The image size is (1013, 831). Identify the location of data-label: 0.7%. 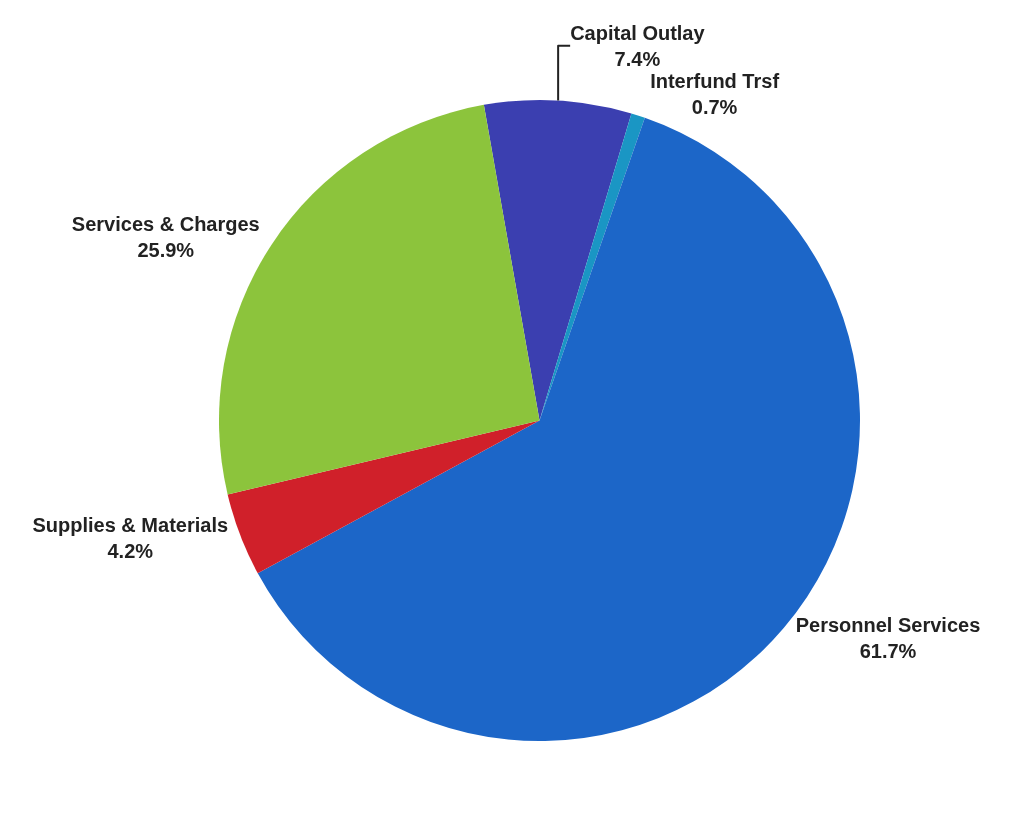
(714, 106).